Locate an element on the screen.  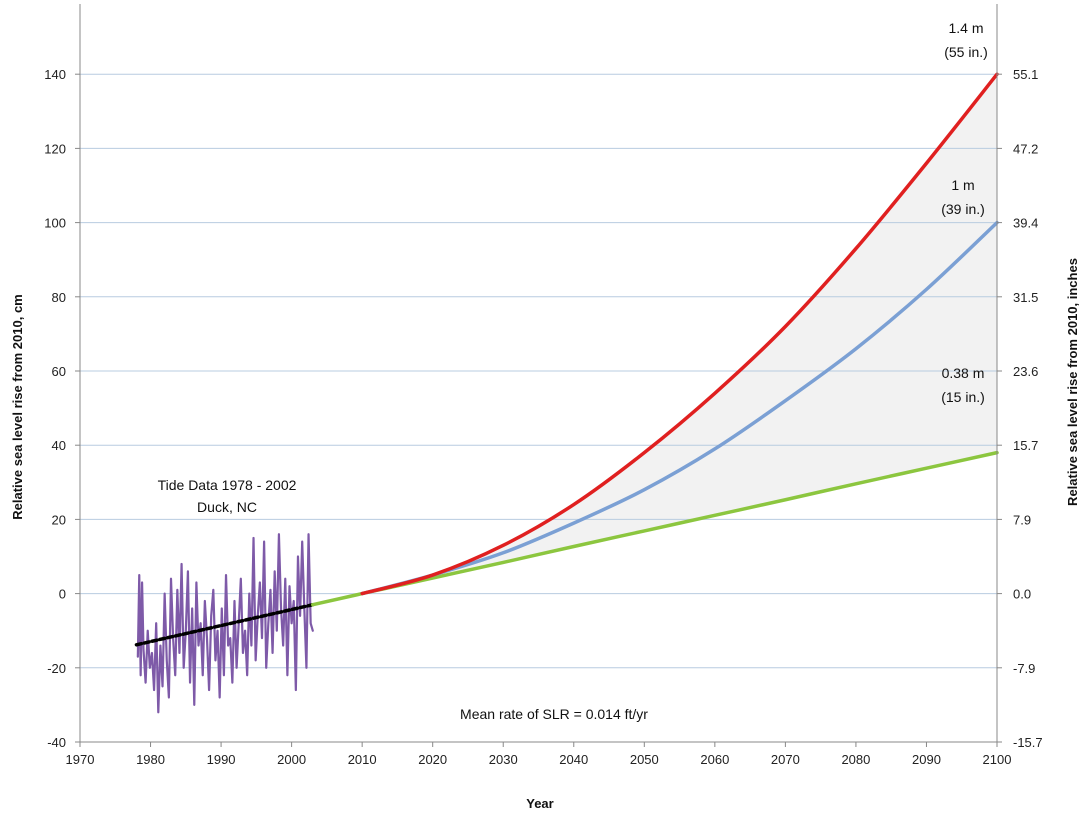
x-tick-label: 2000 is located at coordinates (291, 759).